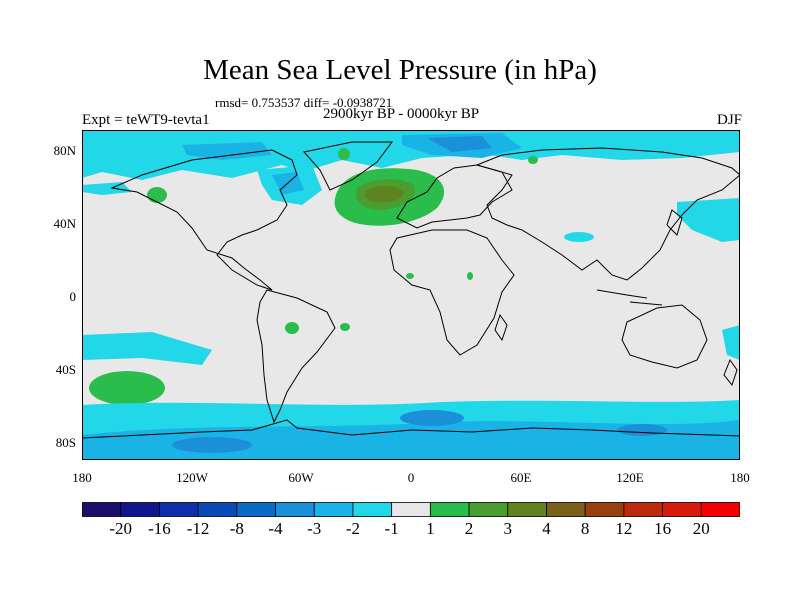  I want to click on colorbar-label: 1, so click(430, 528).